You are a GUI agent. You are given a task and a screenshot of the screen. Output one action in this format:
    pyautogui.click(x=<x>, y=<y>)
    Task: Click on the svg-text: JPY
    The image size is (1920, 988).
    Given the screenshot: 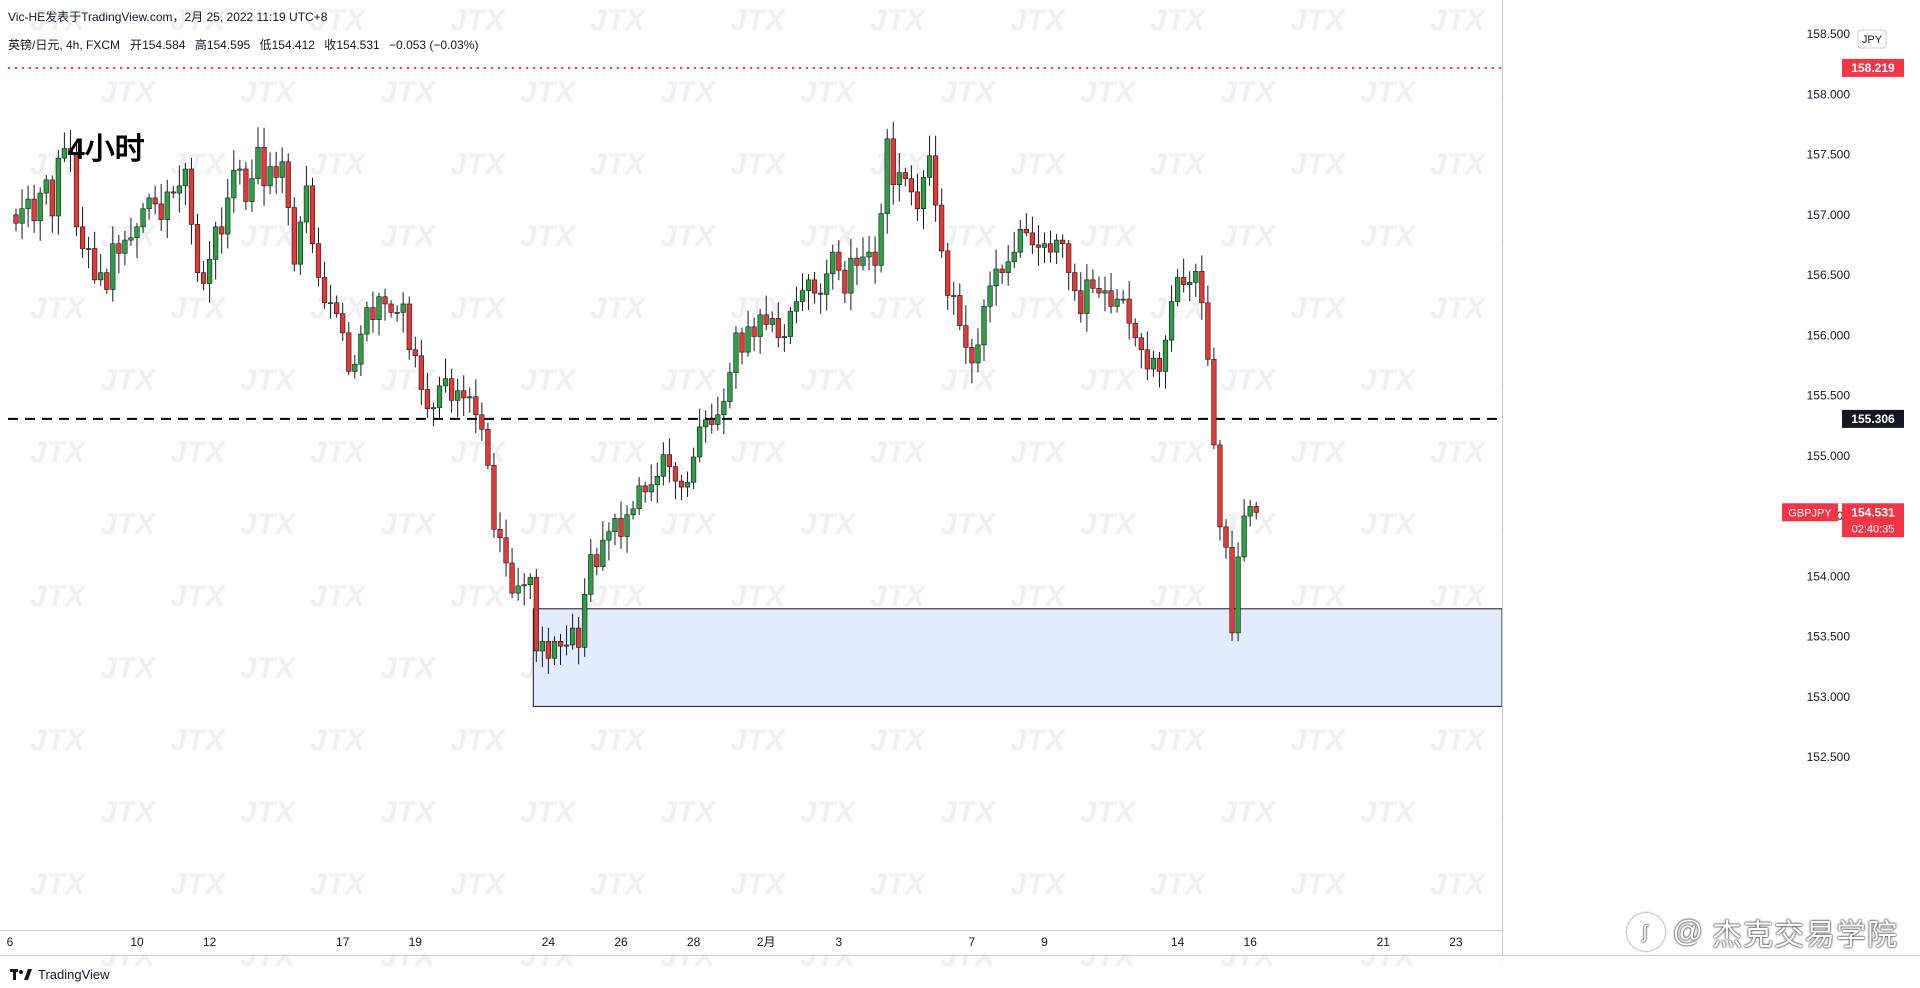 What is the action you would take?
    pyautogui.click(x=1872, y=40)
    